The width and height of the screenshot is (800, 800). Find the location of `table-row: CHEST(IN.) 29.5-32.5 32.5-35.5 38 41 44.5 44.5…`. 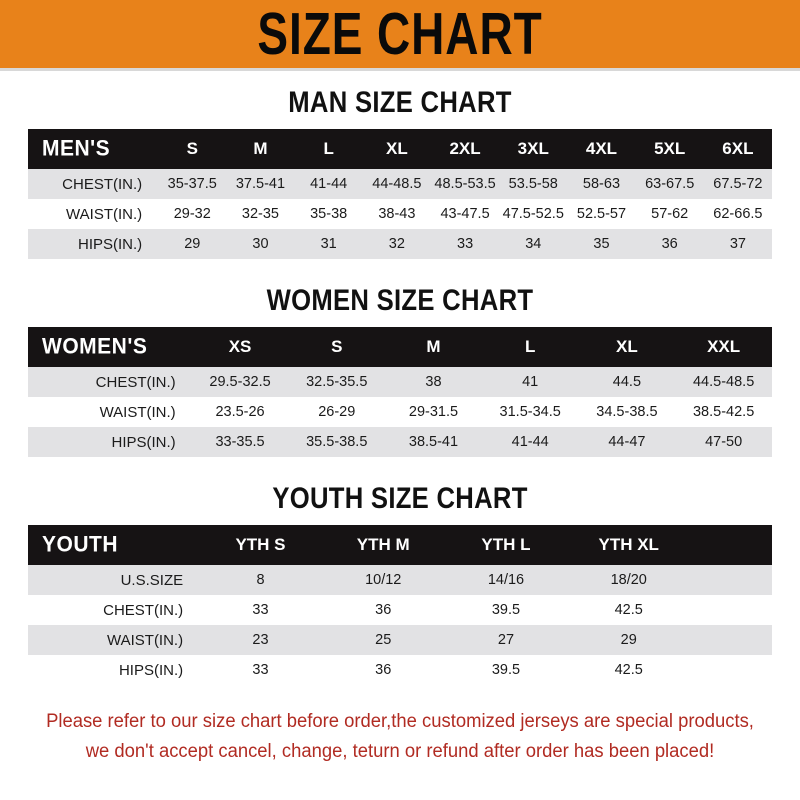

table-row: CHEST(IN.) 29.5-32.5 32.5-35.5 38 41 44.5 44.5… is located at coordinates (400, 382).